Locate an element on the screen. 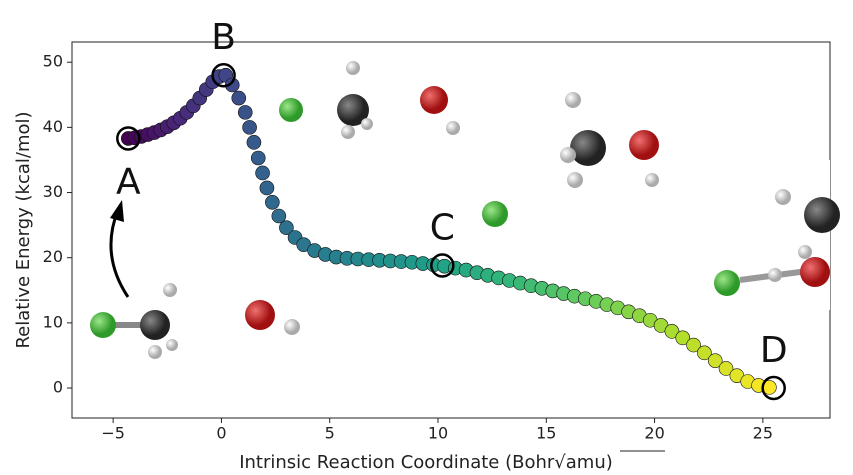  annotation-label: C is located at coordinates (442, 228).